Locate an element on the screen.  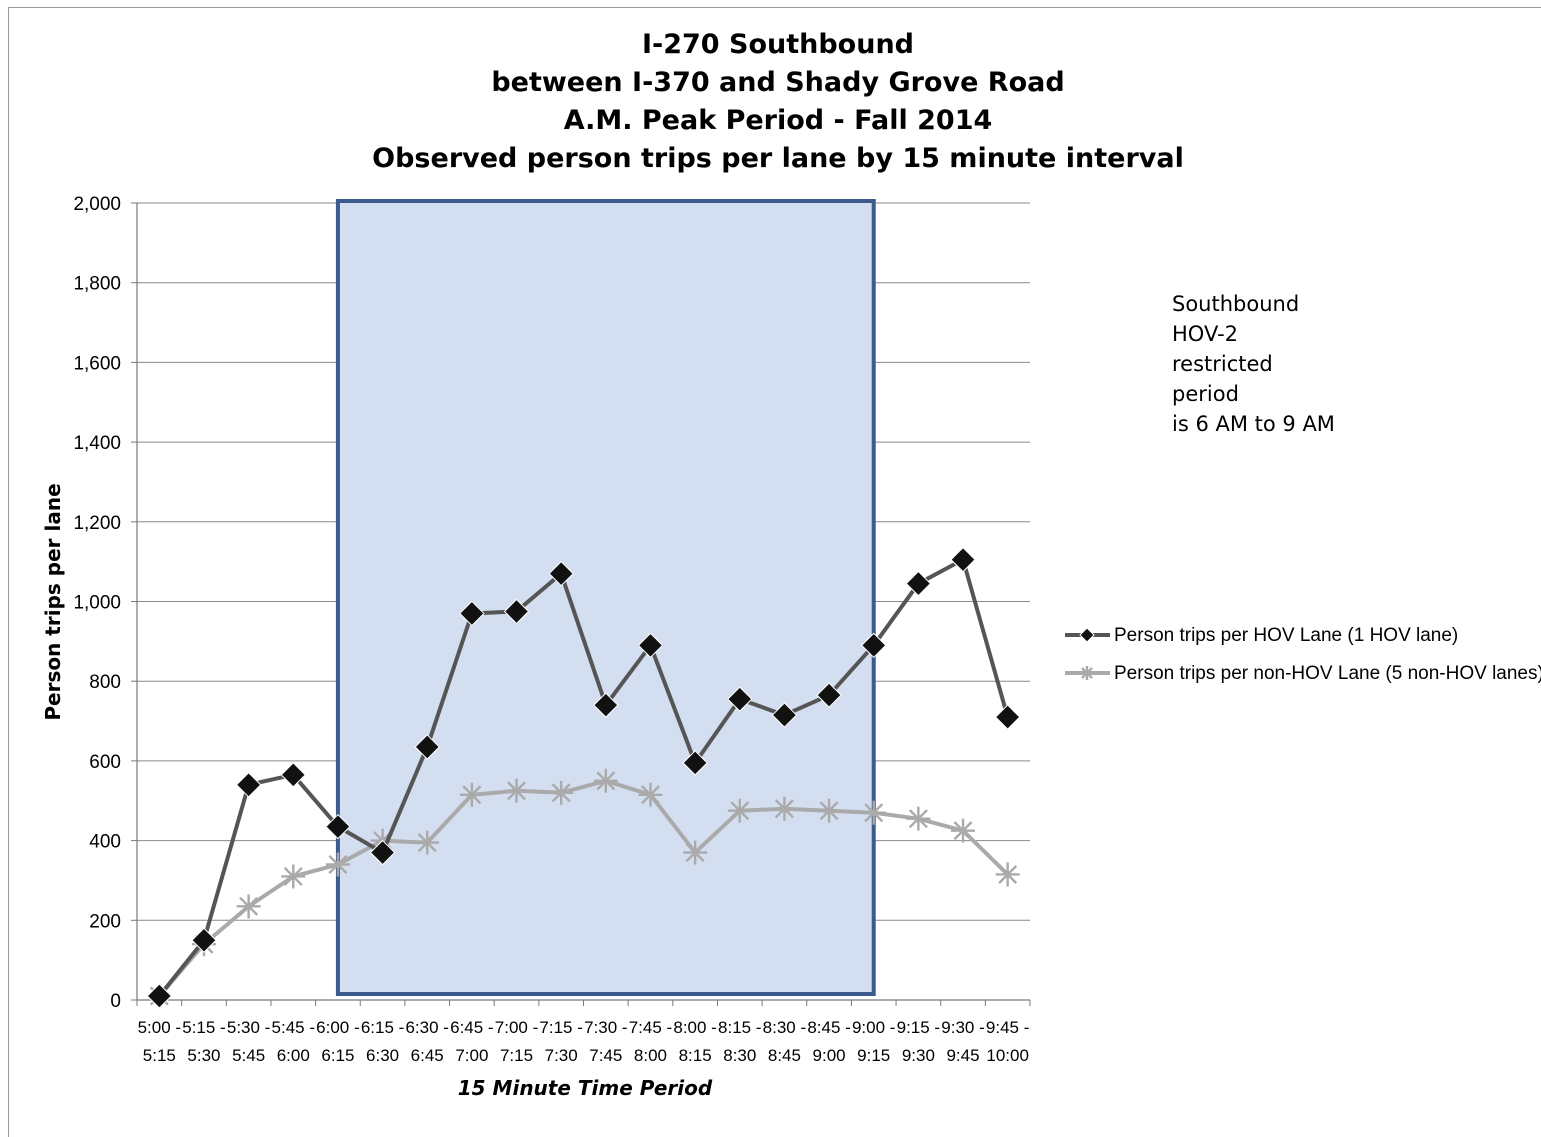
x-tick-label: 6:45 -7:00 is located at coordinates (471, 1041).